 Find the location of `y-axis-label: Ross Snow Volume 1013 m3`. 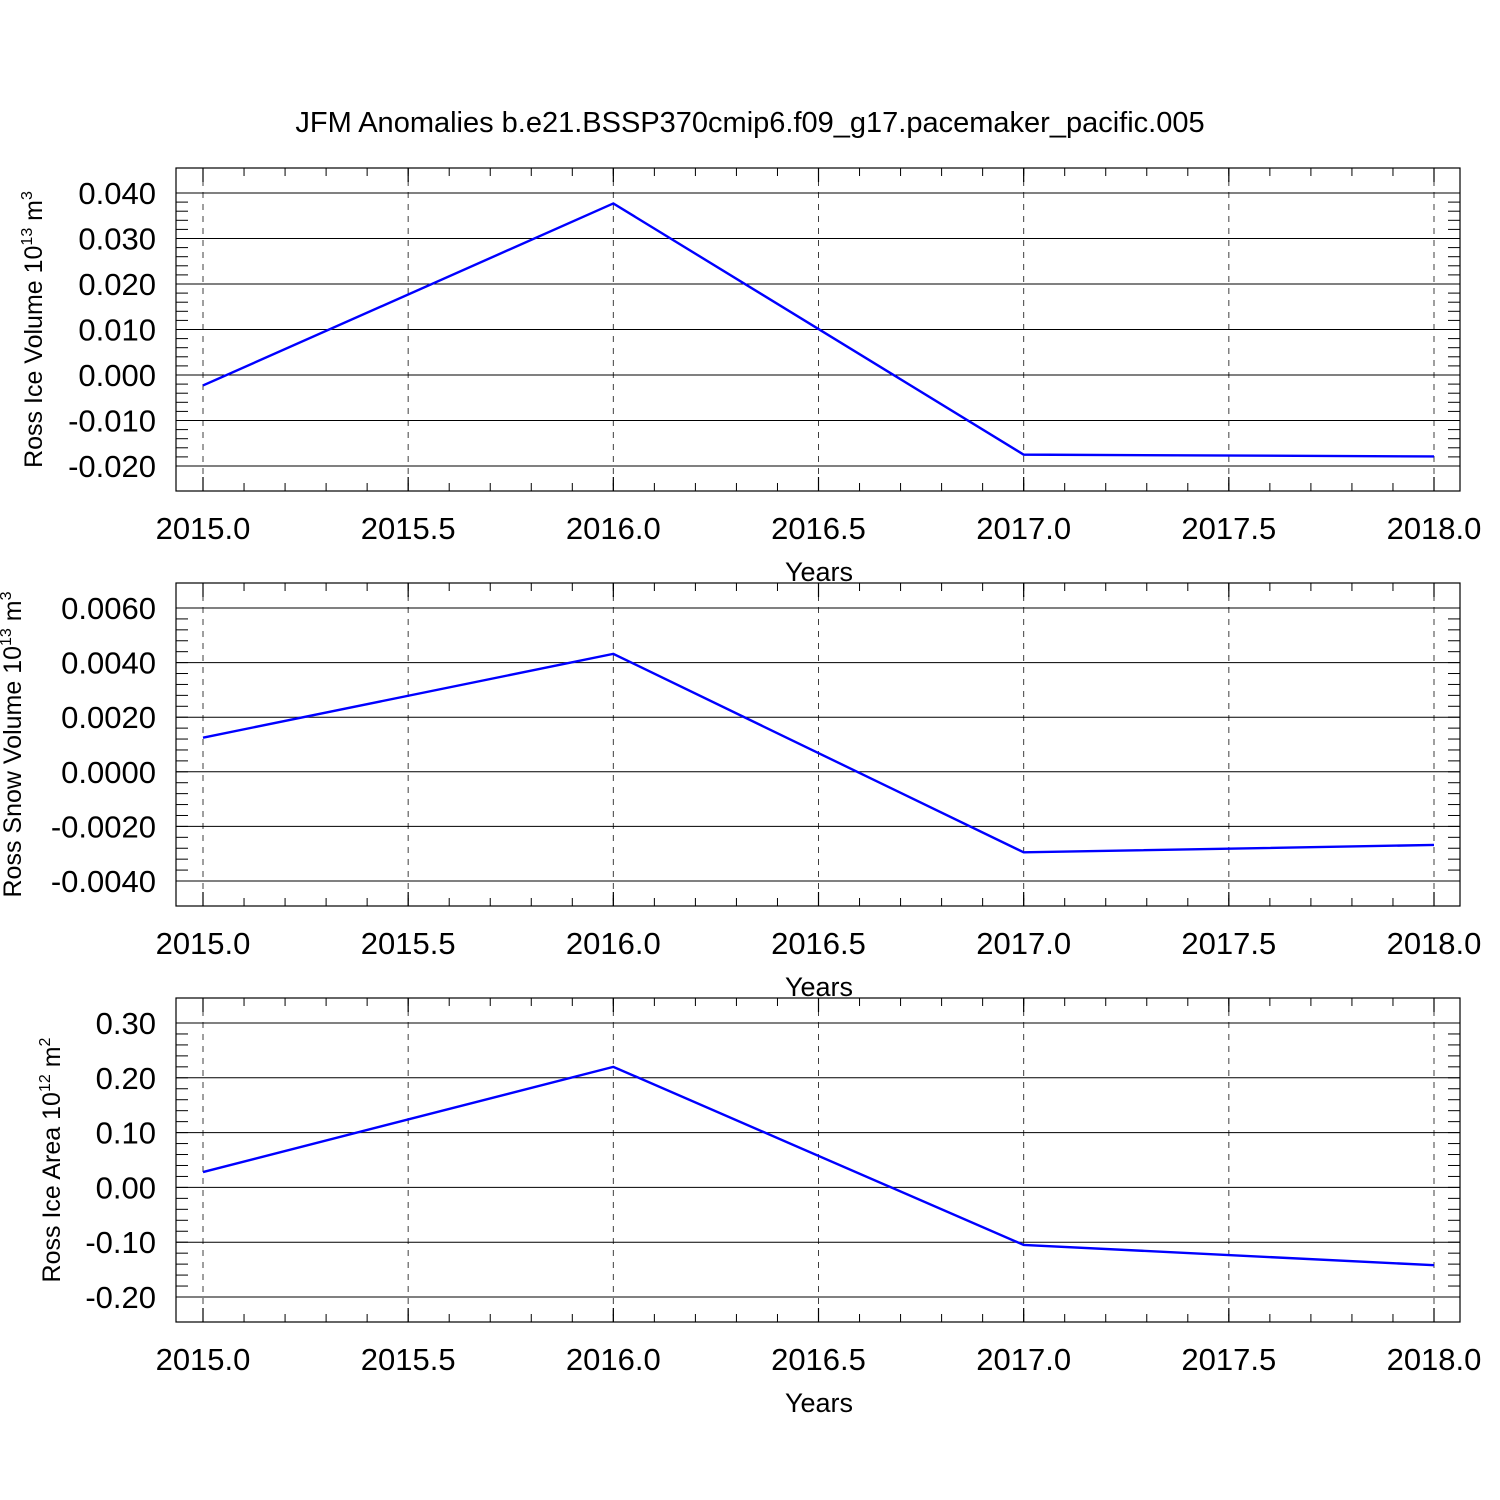

y-axis-label: Ross Snow Volume 1013 m3 is located at coordinates (13, 744).